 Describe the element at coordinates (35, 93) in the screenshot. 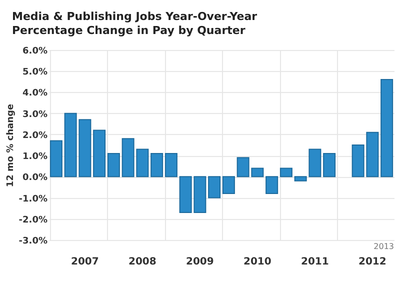

I see `y-tick-label: 4.0%` at that location.